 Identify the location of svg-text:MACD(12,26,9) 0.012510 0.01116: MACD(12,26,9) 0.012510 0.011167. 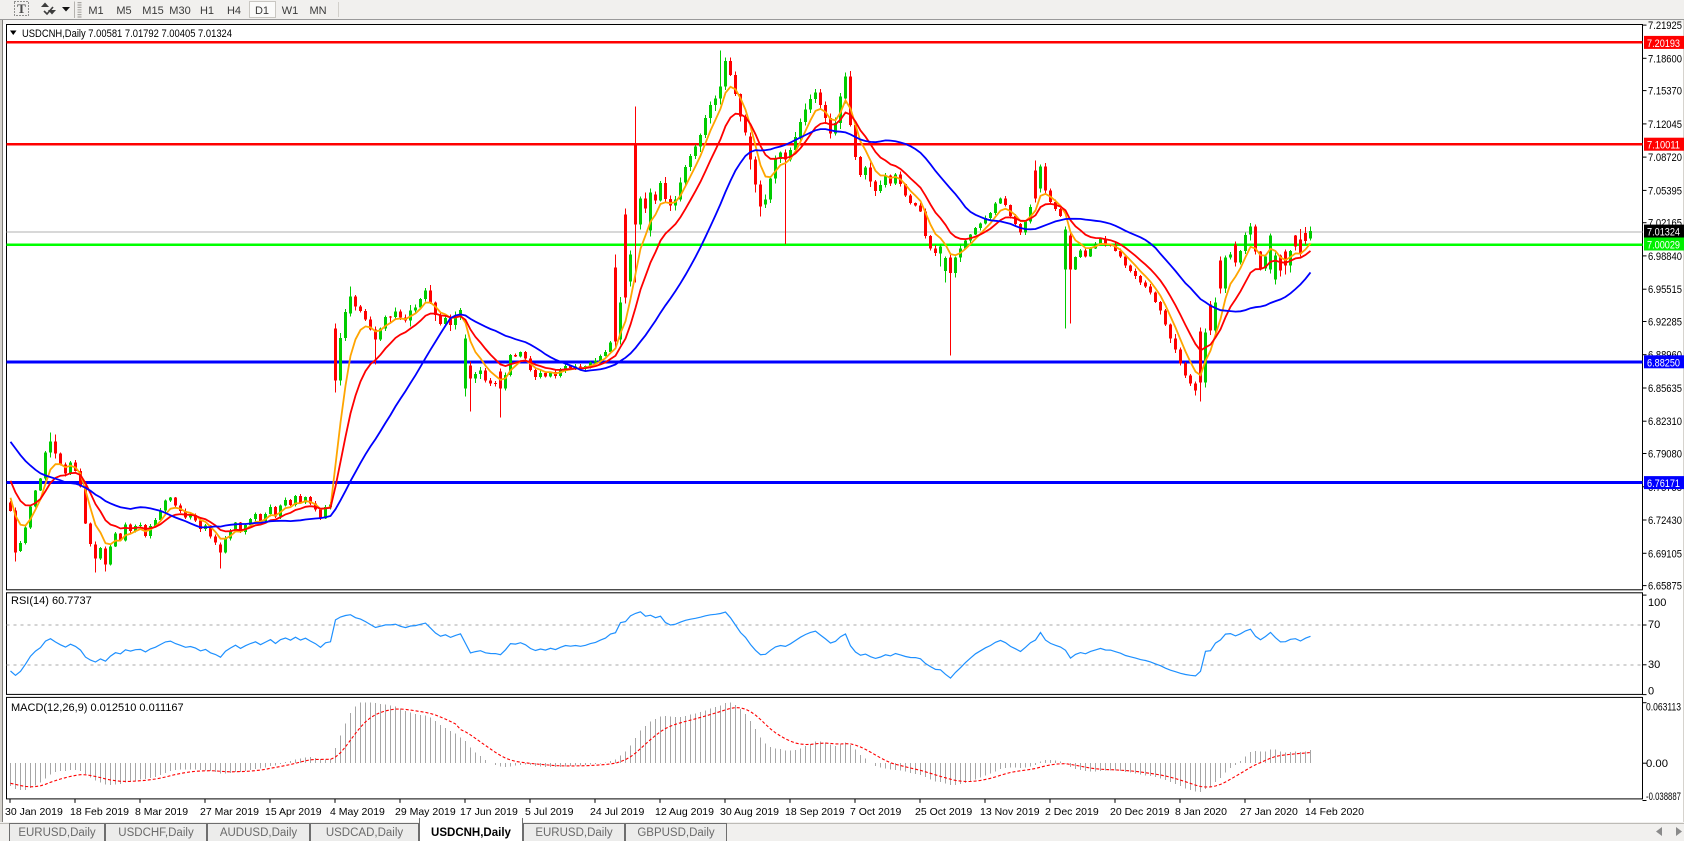
(97, 708).